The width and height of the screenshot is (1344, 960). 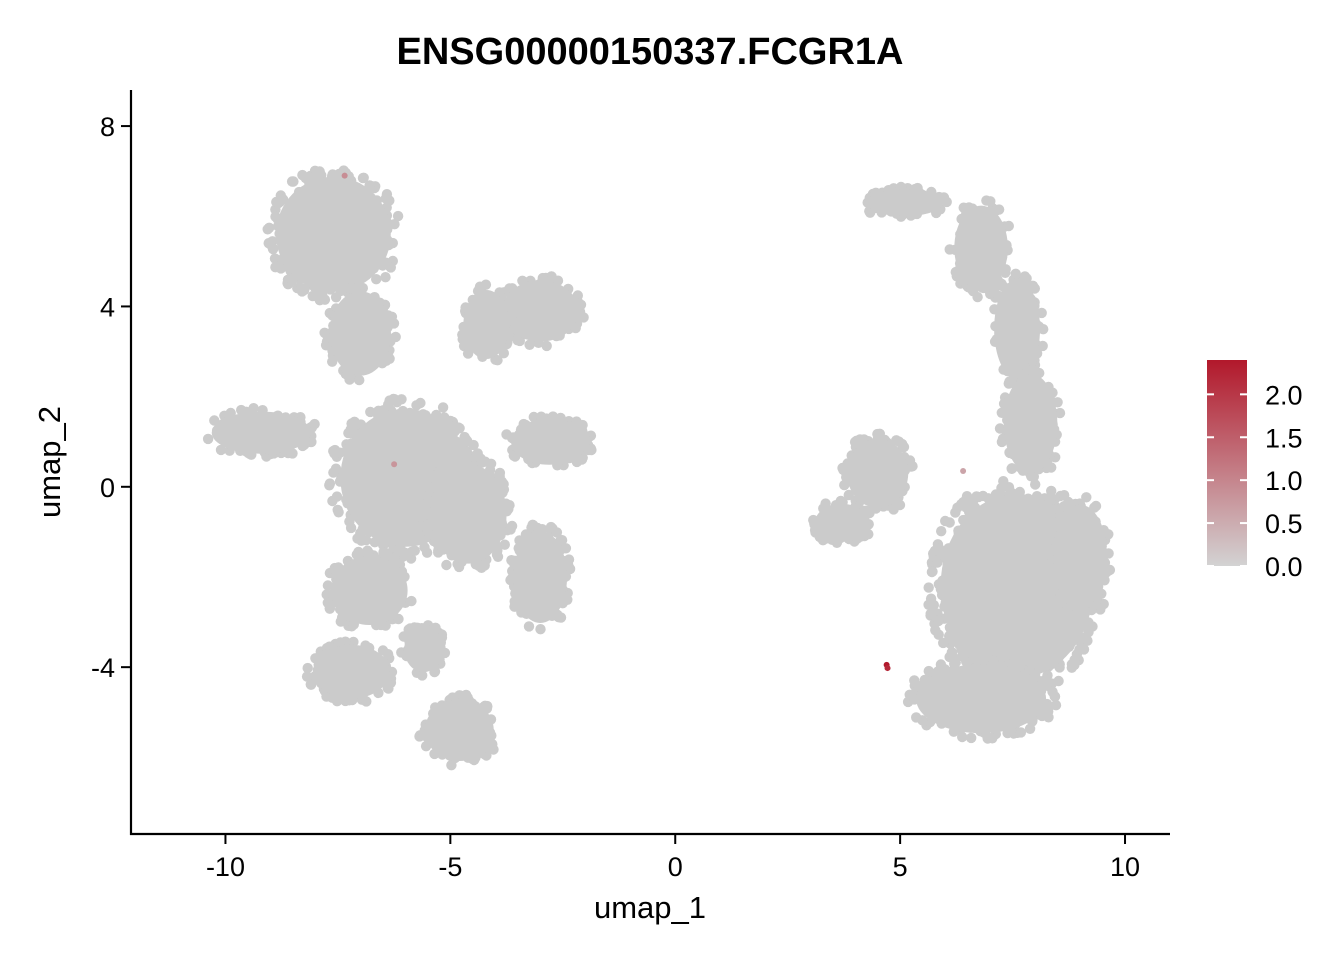 What do you see at coordinates (111, 397) in the screenshot?
I see `y-axis-ticks: -4 0 4 8` at bounding box center [111, 397].